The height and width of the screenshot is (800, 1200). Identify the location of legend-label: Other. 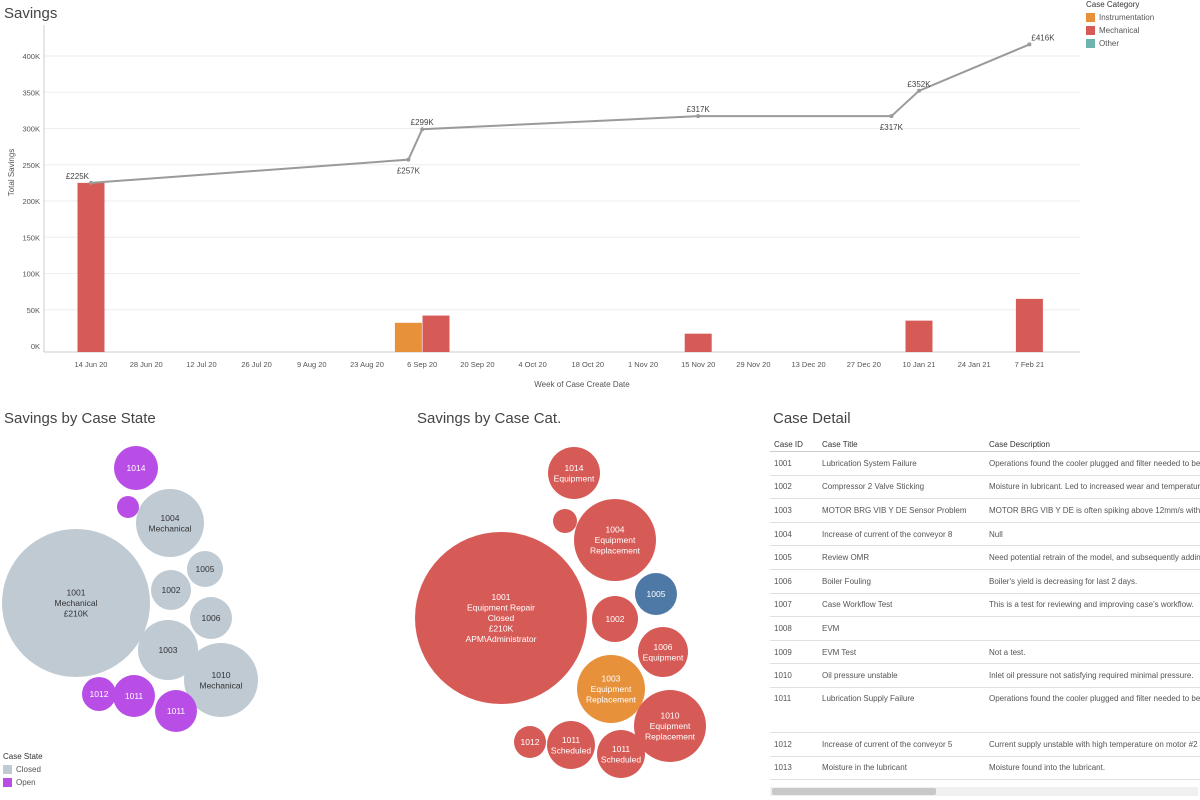
(1109, 43).